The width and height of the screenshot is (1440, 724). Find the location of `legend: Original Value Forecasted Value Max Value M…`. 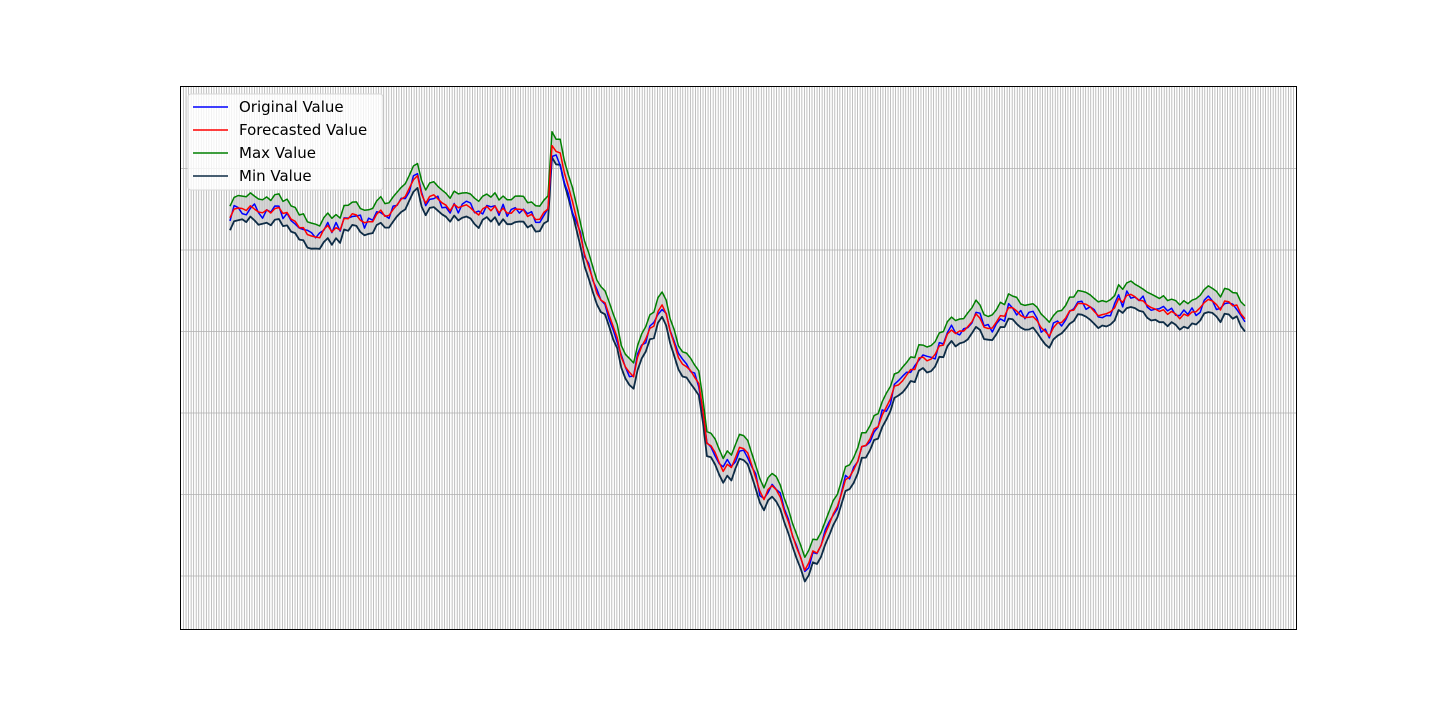

legend: Original Value Forecasted Value Max Value M… is located at coordinates (285, 142).